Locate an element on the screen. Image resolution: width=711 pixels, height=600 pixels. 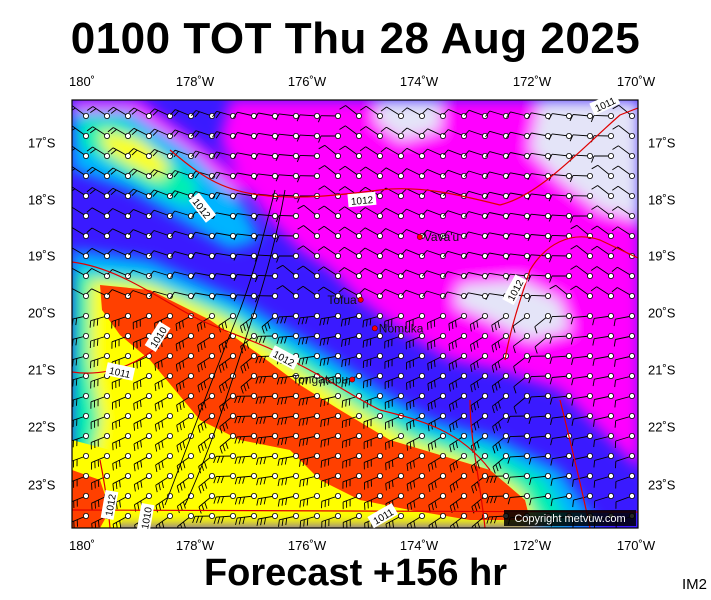
place-marker: Tofua is located at coordinates (345, 300).